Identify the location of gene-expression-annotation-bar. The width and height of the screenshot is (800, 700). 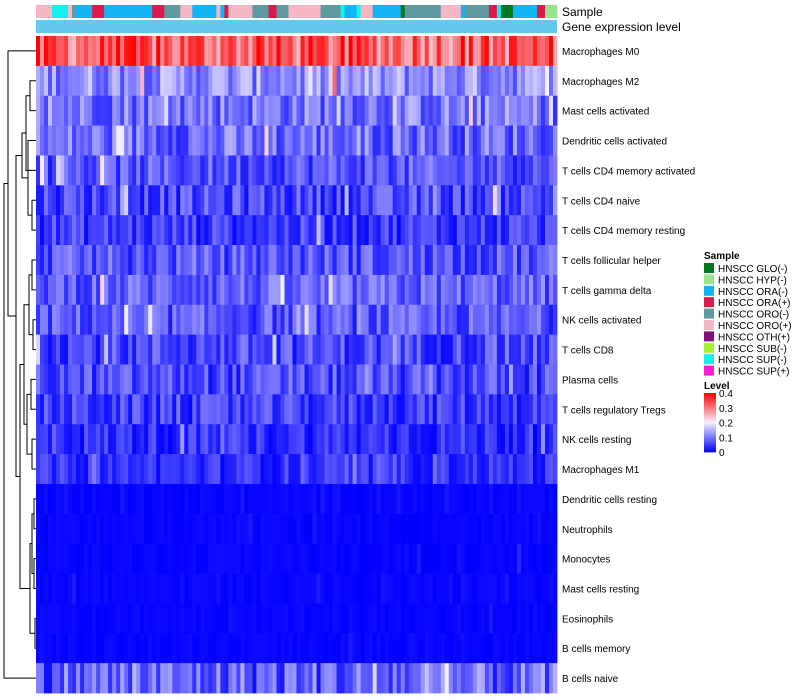
(296, 26).